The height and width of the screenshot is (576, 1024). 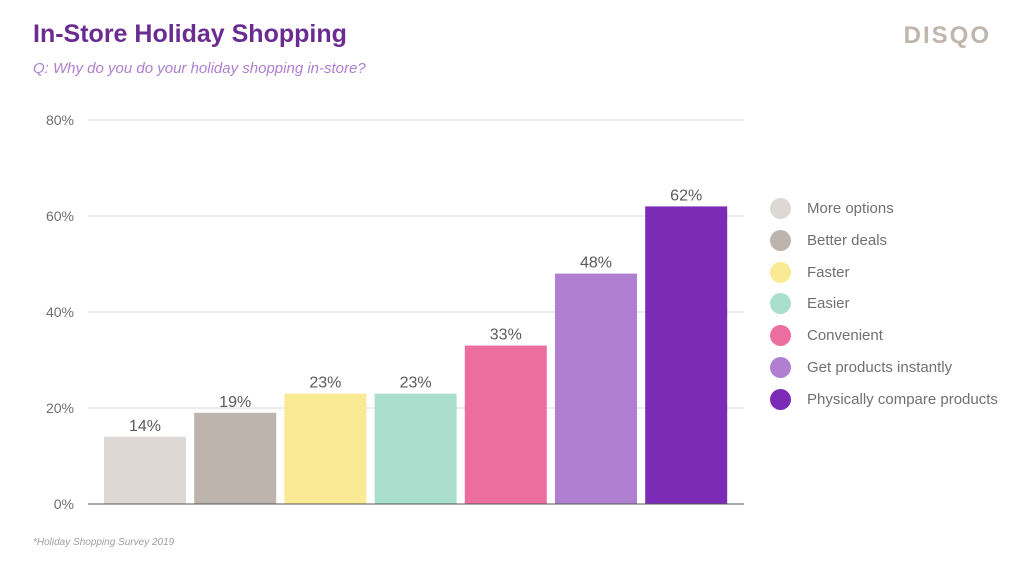 What do you see at coordinates (947, 35) in the screenshot?
I see `disqo-logo: DISQO` at bounding box center [947, 35].